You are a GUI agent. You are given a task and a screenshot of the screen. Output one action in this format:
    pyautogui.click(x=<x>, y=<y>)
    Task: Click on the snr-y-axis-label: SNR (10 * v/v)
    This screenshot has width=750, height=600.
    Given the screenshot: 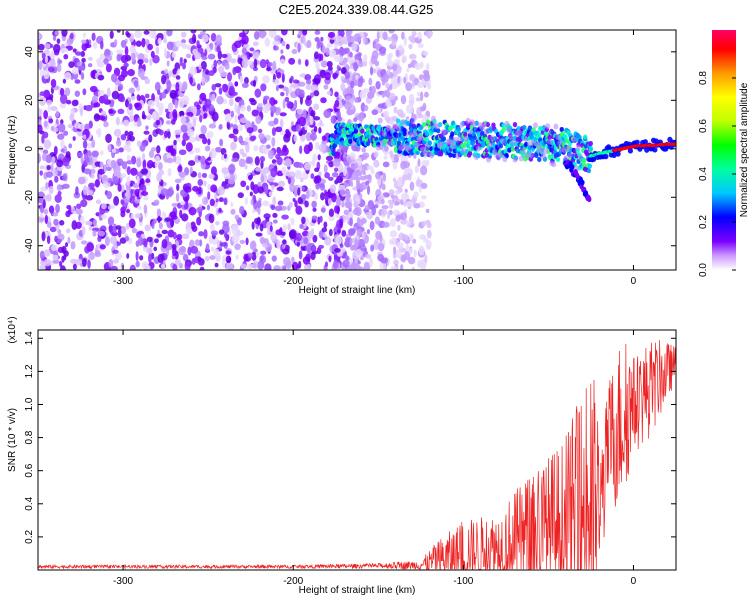 What is the action you would take?
    pyautogui.click(x=12, y=440)
    